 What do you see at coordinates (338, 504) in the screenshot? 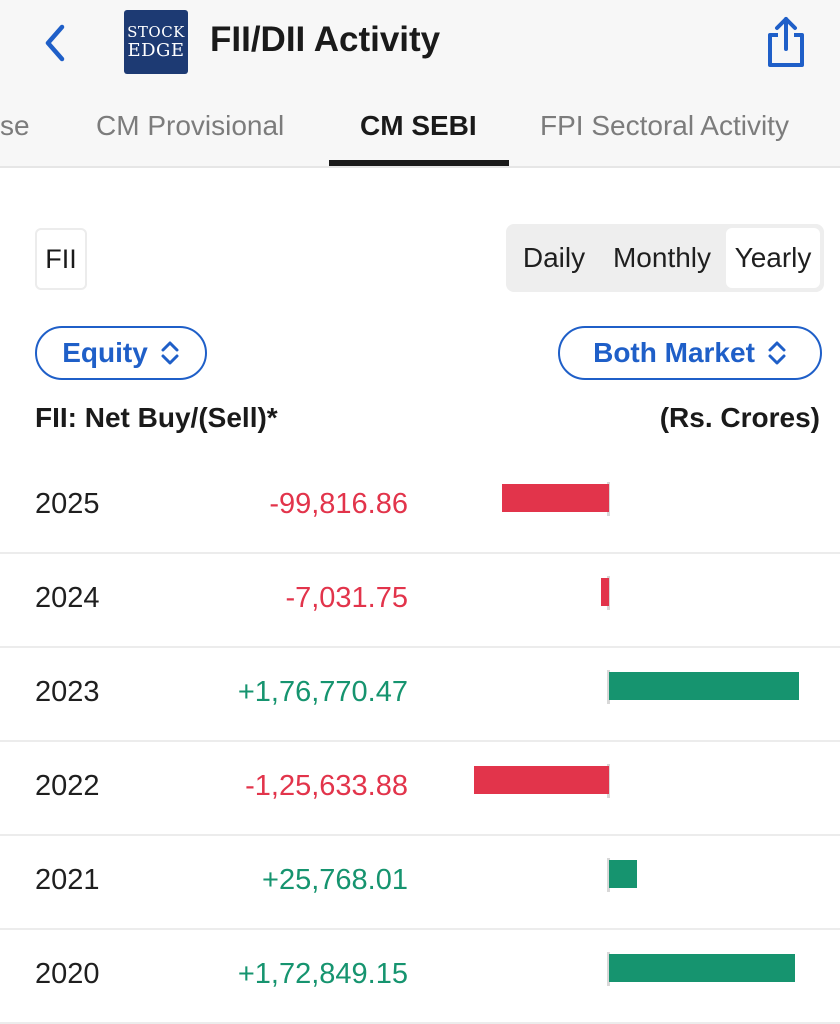
I see `net-value: -99,816.86` at bounding box center [338, 504].